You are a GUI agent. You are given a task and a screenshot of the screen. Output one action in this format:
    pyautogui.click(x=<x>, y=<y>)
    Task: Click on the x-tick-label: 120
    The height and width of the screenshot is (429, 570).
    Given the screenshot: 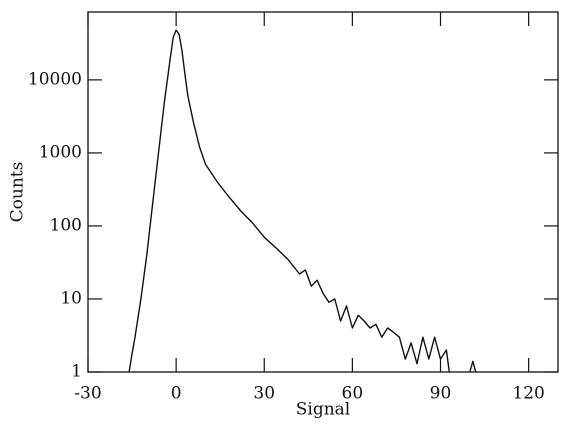 What is the action you would take?
    pyautogui.click(x=528, y=394)
    